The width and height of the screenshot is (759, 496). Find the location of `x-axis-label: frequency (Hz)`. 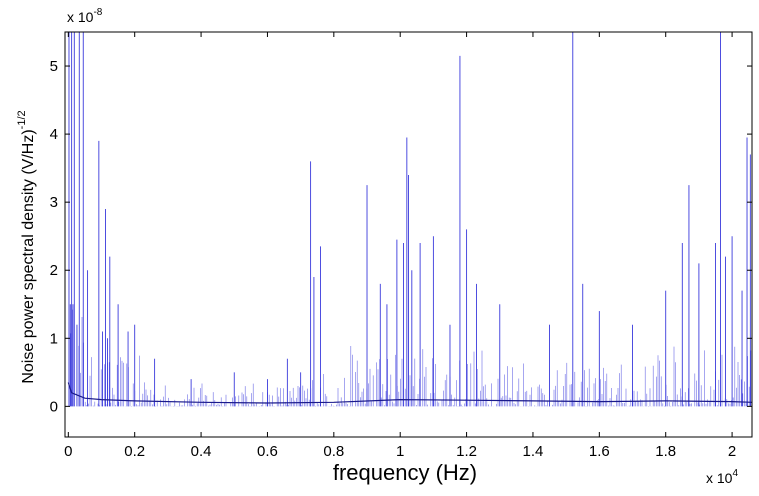

x-axis-label: frequency (Hz) is located at coordinates (405, 472).